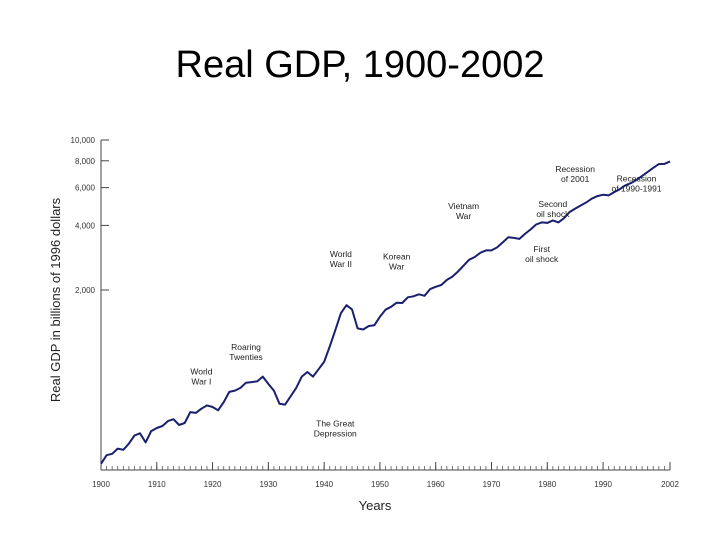 The image size is (720, 540). I want to click on x-tick-label: 1900, so click(101, 484).